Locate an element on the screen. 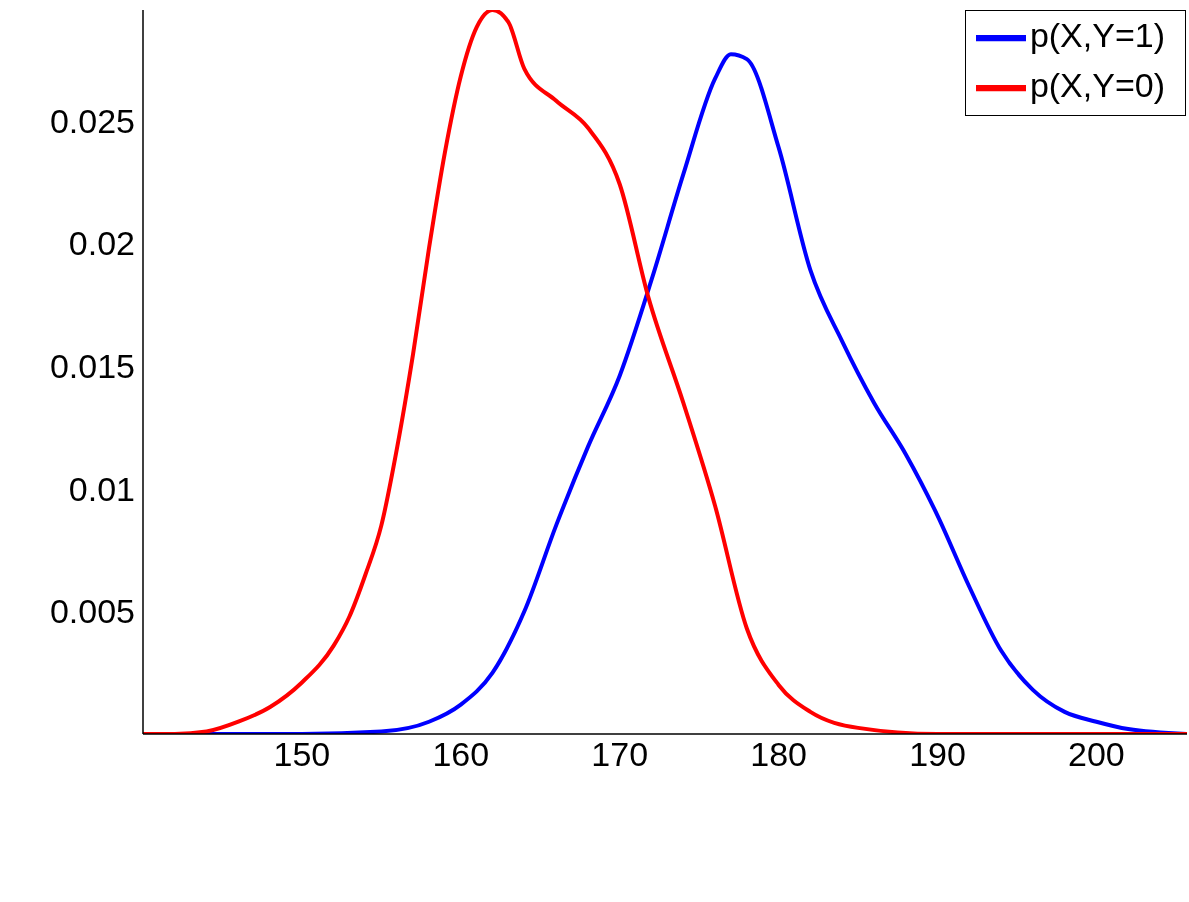  y-tick-label: 0.015 is located at coordinates (92, 365).